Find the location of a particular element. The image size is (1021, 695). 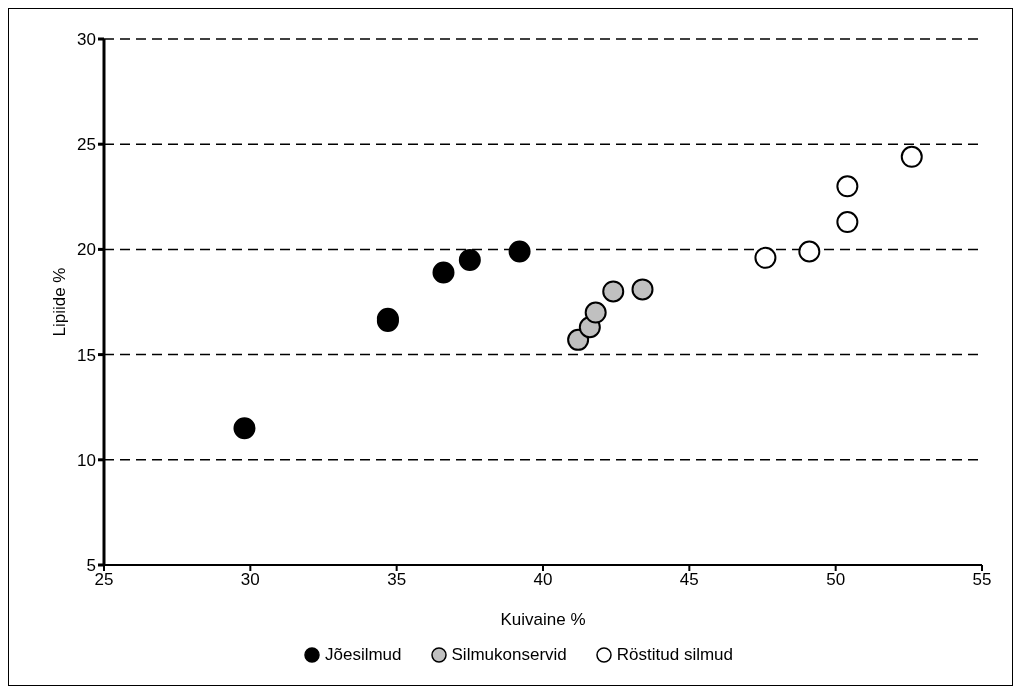

x-tick-label: 30 is located at coordinates (250, 580).